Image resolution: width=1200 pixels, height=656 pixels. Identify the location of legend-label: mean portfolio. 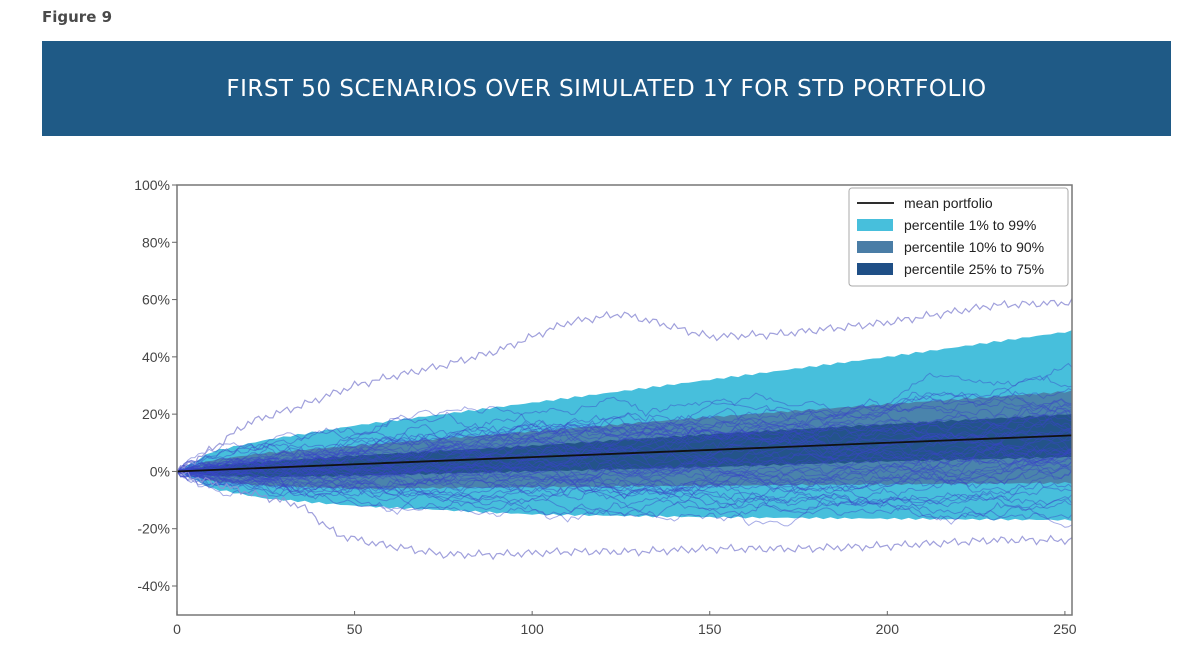
(948, 203).